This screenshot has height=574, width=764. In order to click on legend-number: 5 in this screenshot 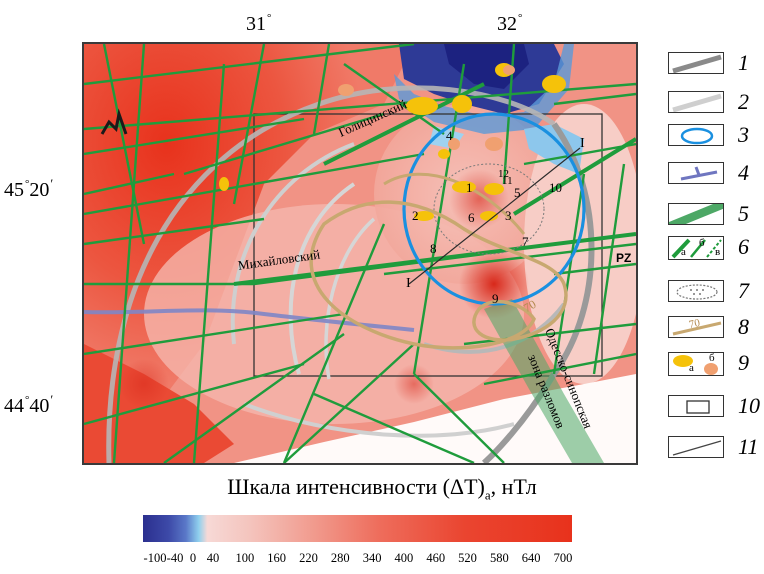, I will do `click(743, 213)`.